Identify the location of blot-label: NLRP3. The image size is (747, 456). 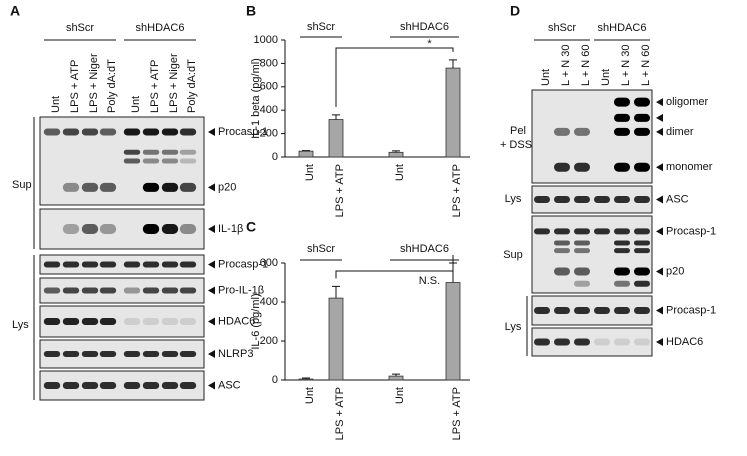
(235, 354).